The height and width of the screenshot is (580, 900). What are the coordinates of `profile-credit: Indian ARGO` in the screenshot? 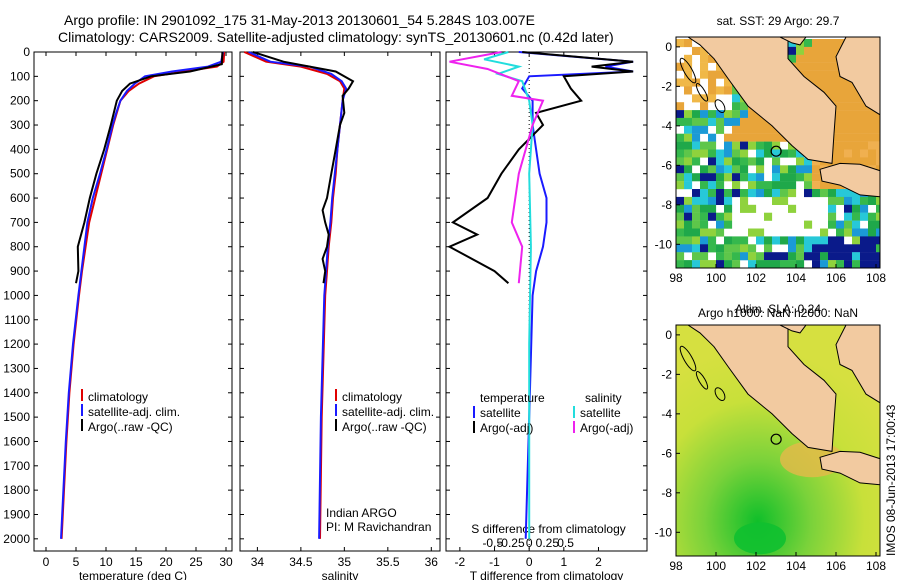 It's located at (361, 513).